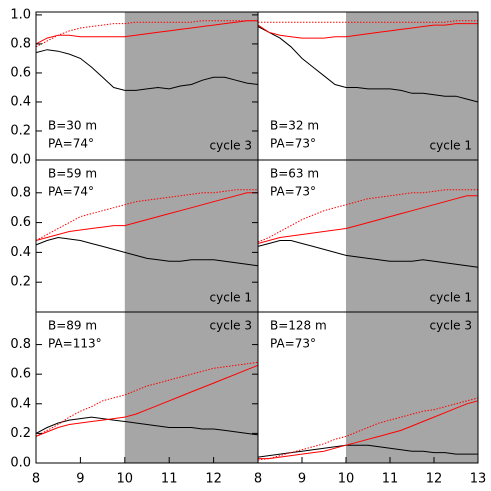  What do you see at coordinates (20, 14) in the screenshot?
I see `y-tick-label: 1.0` at bounding box center [20, 14].